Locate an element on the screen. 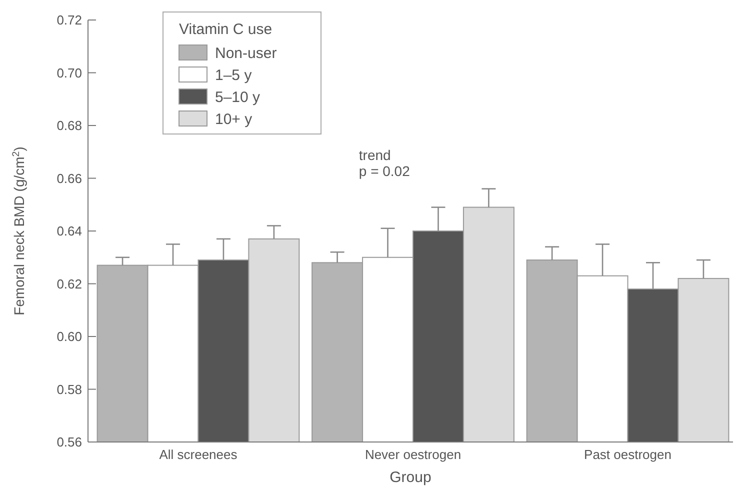  legend-label: 5–10 y is located at coordinates (238, 97).